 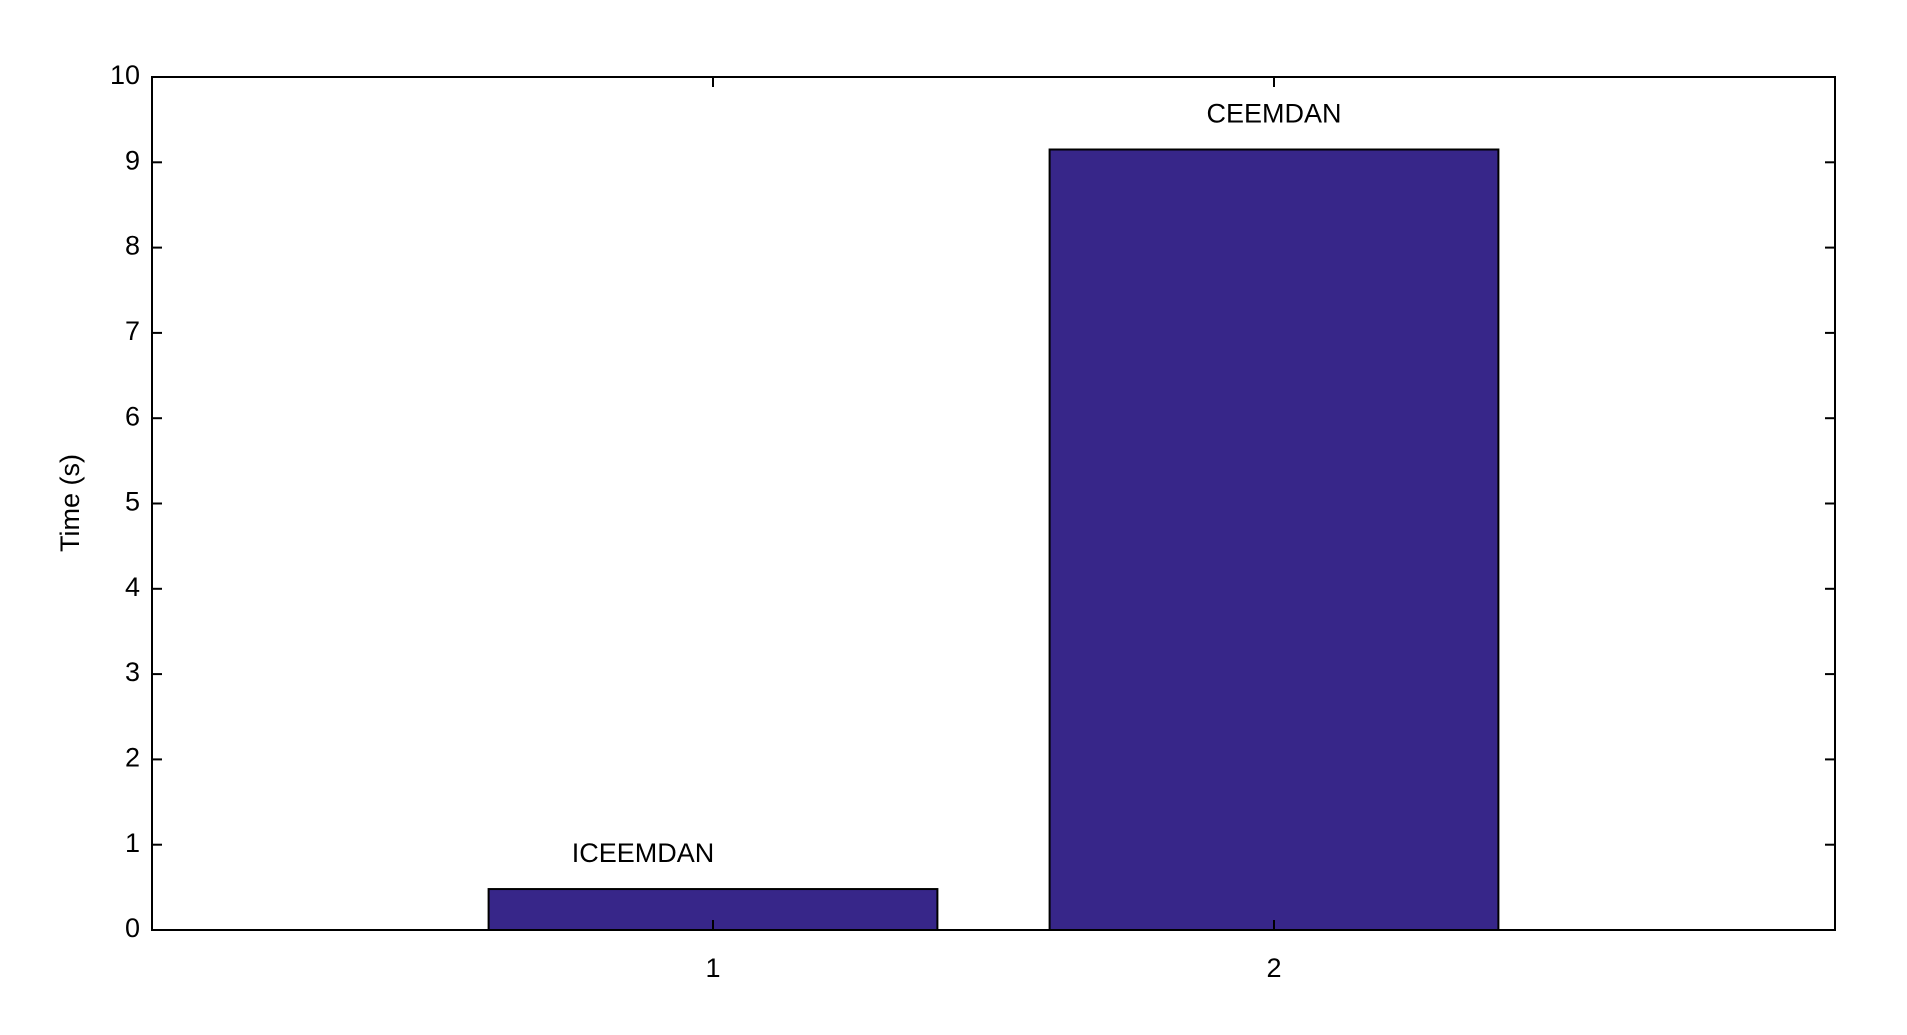 I want to click on y-tick-label: 5, so click(x=132, y=502).